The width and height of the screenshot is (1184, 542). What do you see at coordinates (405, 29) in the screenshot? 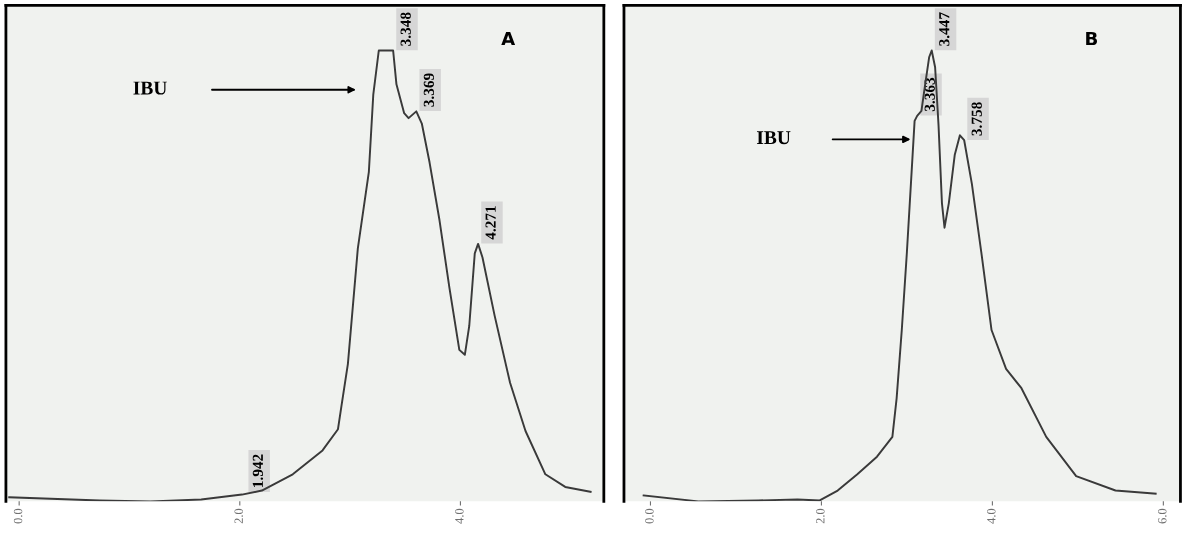
I see `annotation: 3.348` at bounding box center [405, 29].